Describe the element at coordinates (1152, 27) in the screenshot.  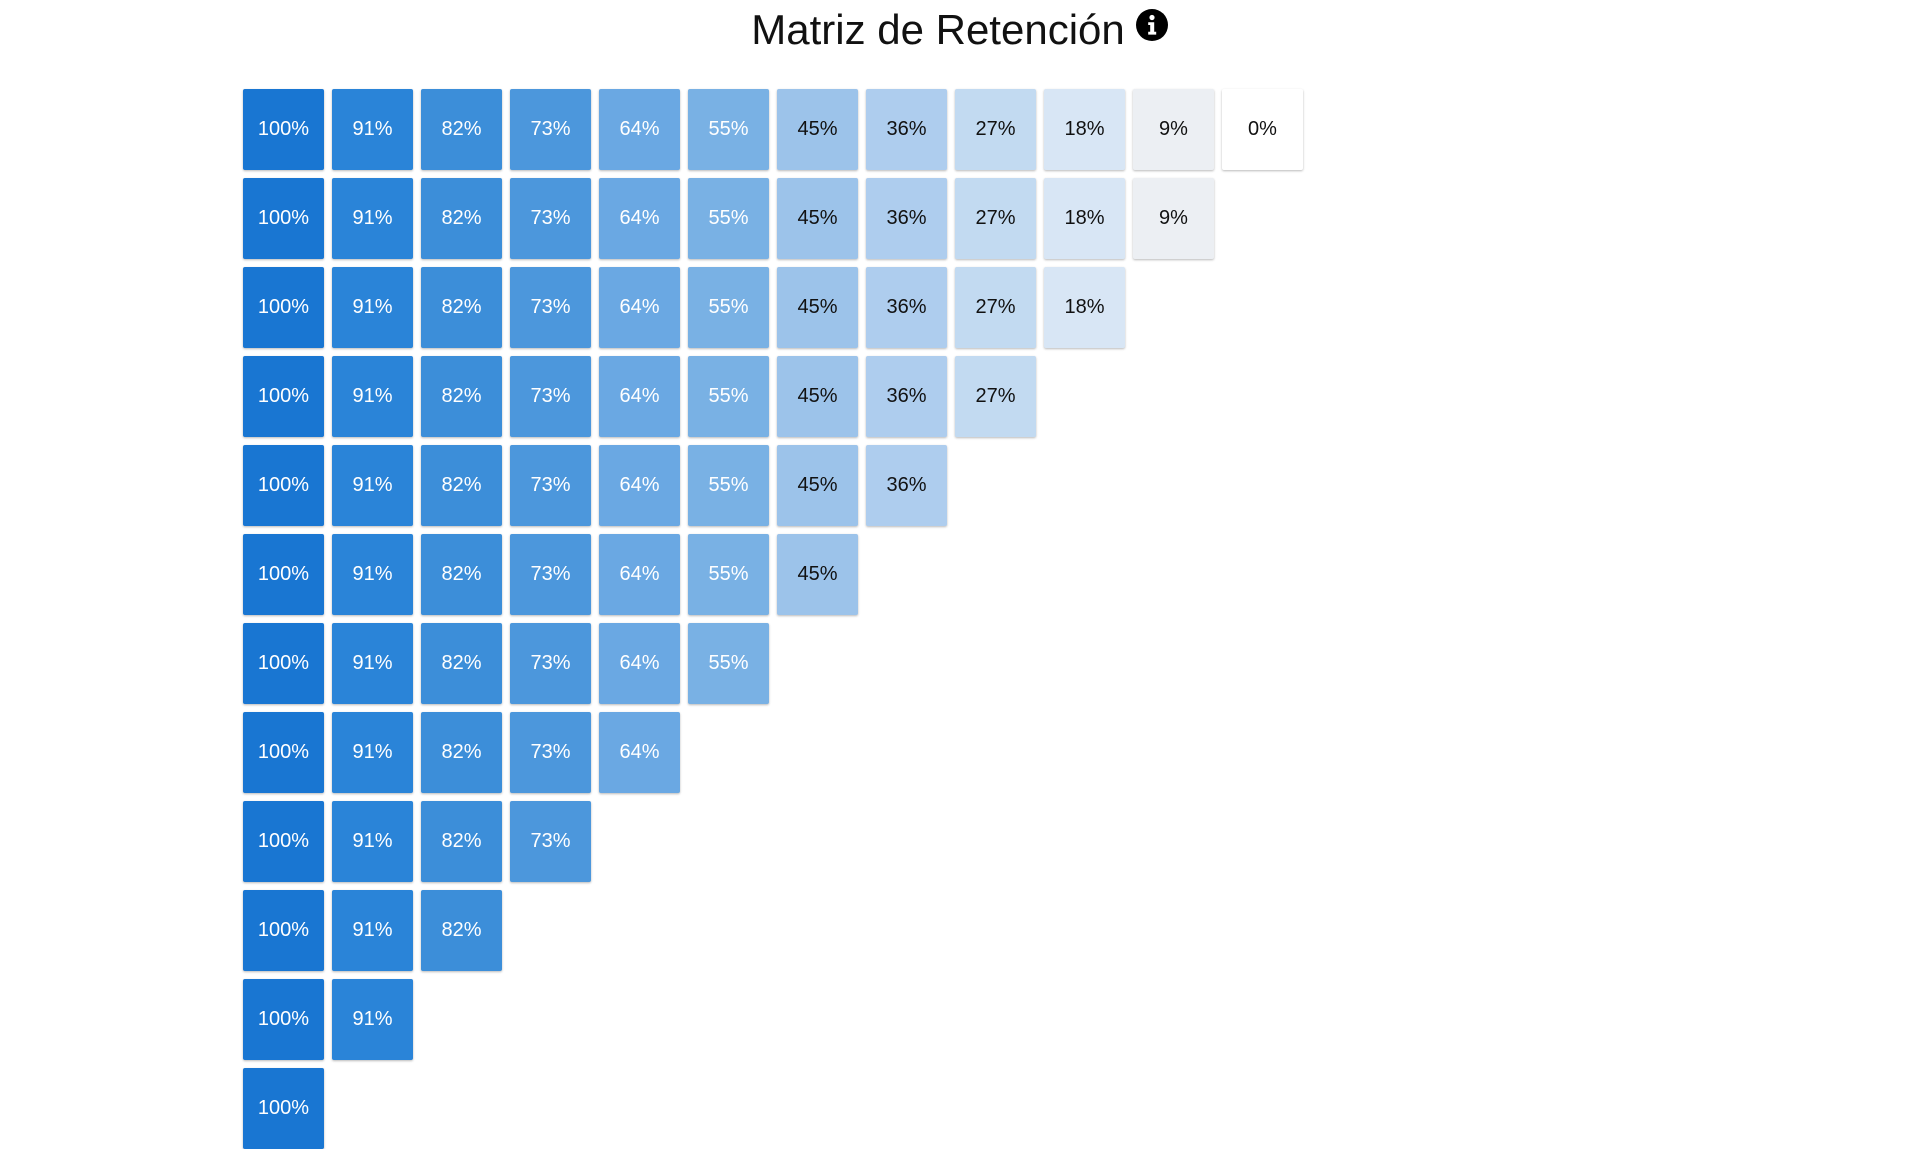
I see `info-circle-icon` at that location.